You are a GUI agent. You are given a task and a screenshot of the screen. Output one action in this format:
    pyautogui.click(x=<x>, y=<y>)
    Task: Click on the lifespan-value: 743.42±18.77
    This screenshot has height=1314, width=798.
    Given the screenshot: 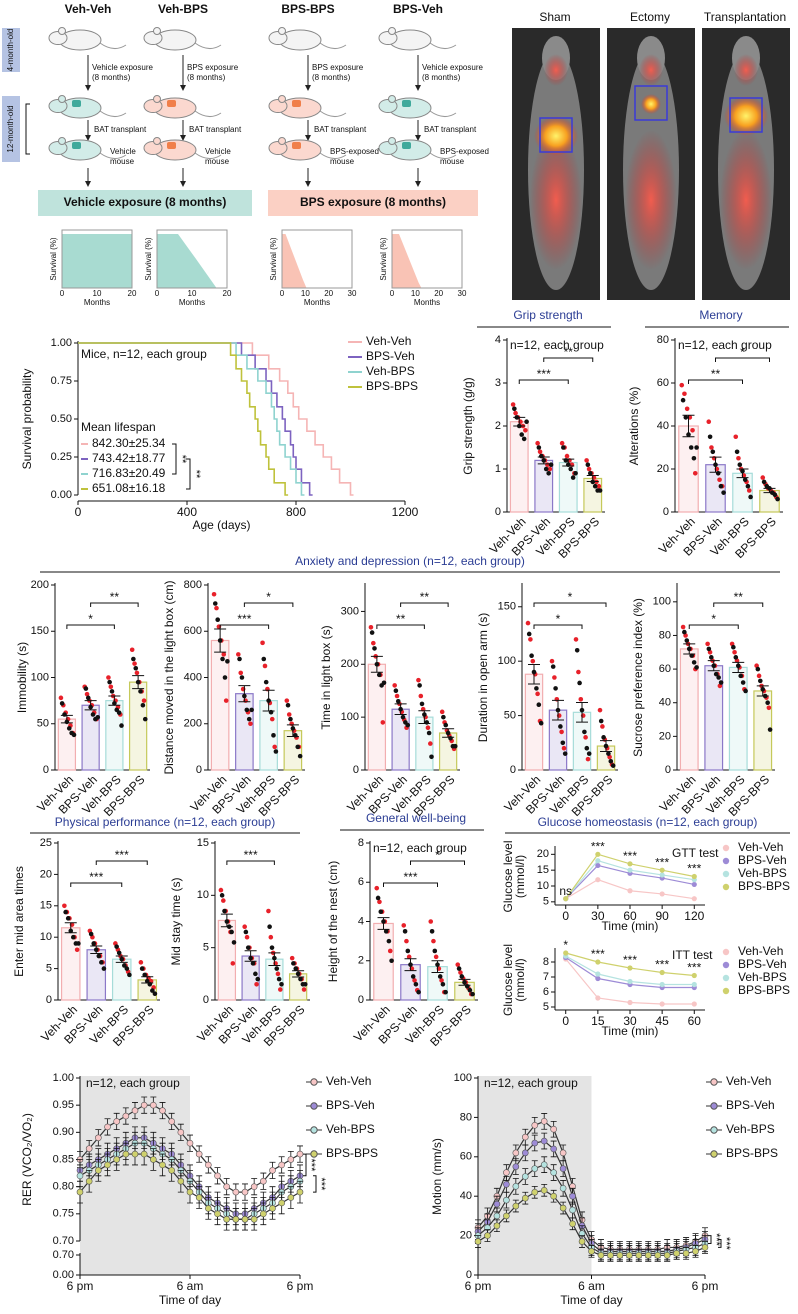 What is the action you would take?
    pyautogui.click(x=129, y=458)
    